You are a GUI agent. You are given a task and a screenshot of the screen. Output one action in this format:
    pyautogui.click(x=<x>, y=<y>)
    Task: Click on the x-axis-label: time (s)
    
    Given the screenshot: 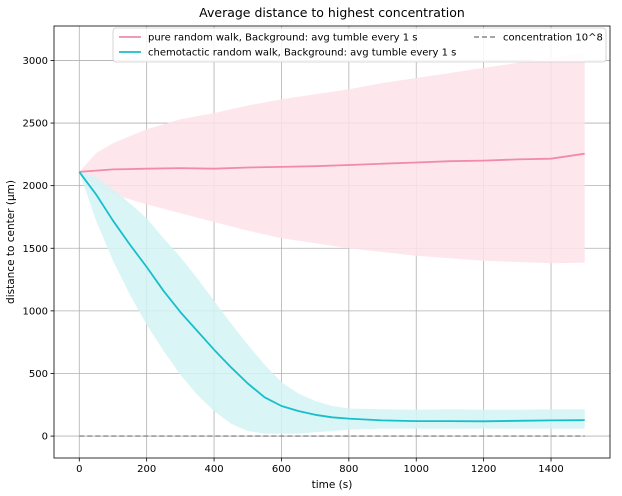 What is the action you would take?
    pyautogui.click(x=332, y=485)
    